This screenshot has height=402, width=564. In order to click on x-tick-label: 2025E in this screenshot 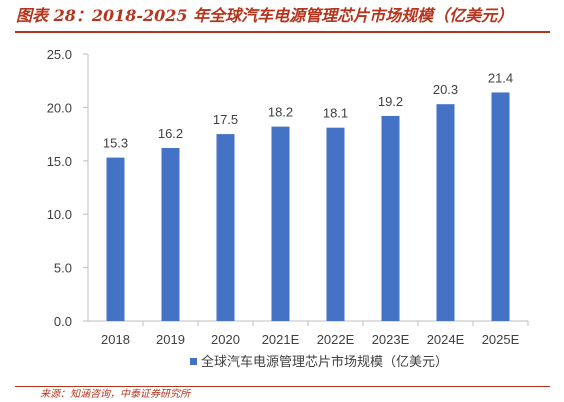, I will do `click(501, 339)`.